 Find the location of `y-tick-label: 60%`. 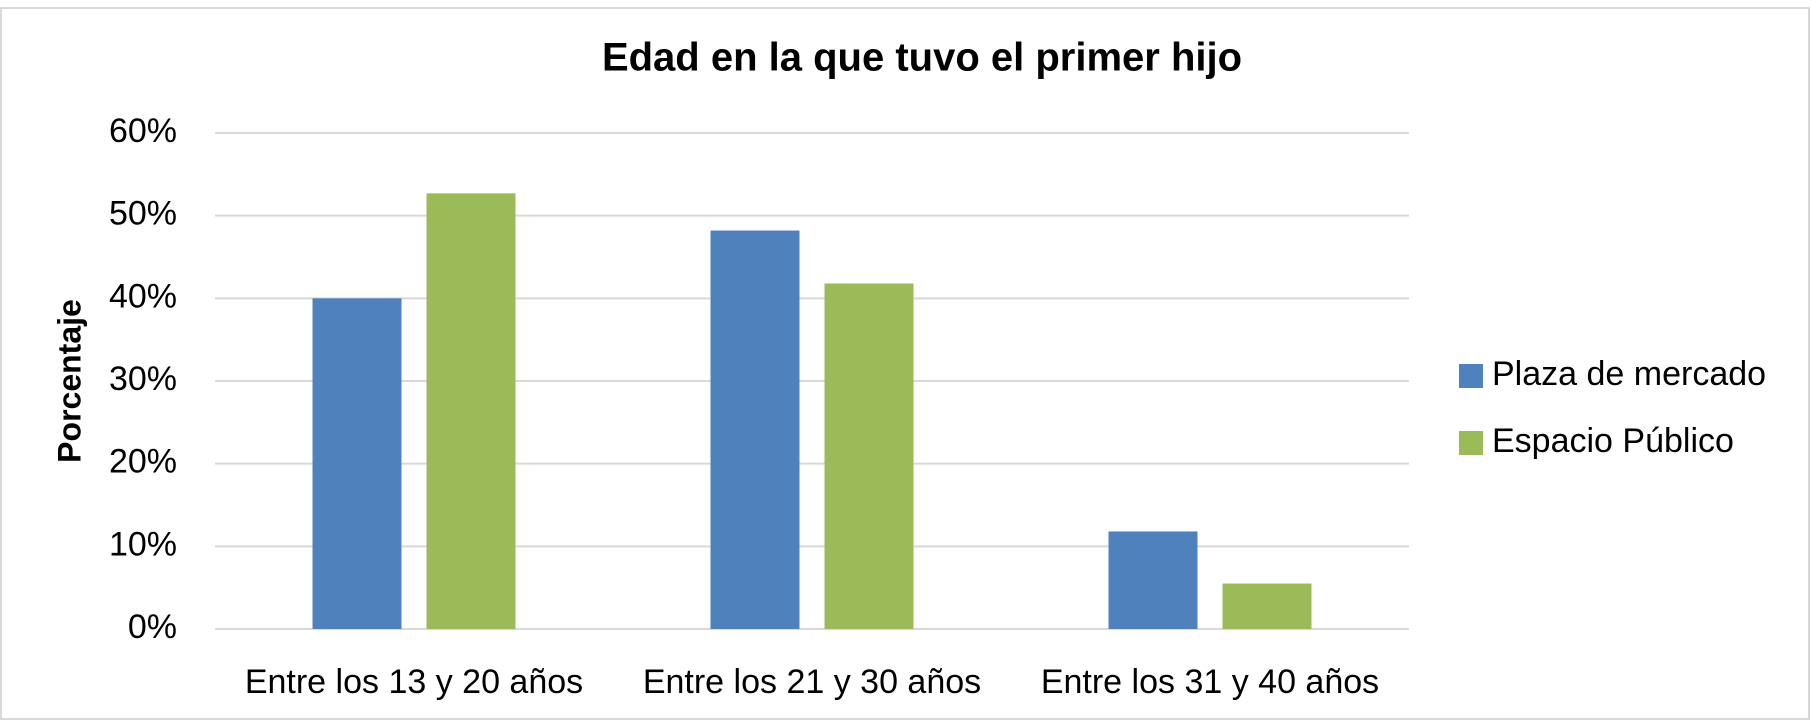

y-tick-label: 60% is located at coordinates (143, 131).